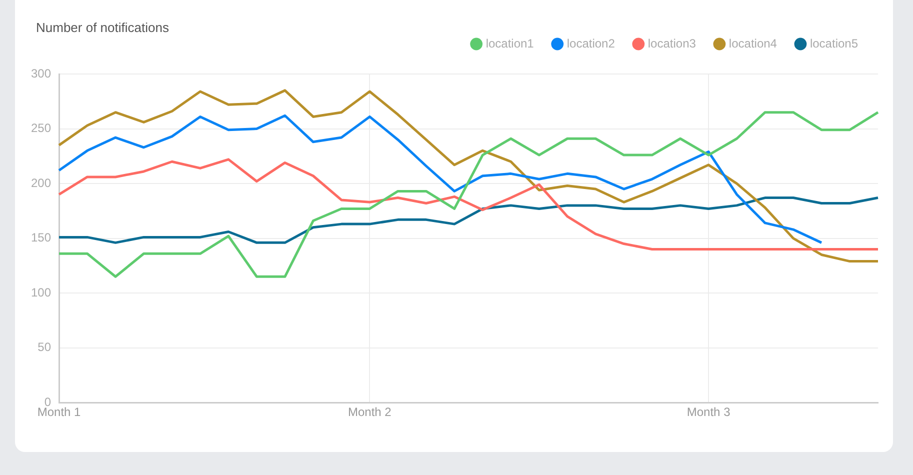 The image size is (913, 475). What do you see at coordinates (708, 412) in the screenshot?
I see `x-tick-label: Month 3` at bounding box center [708, 412].